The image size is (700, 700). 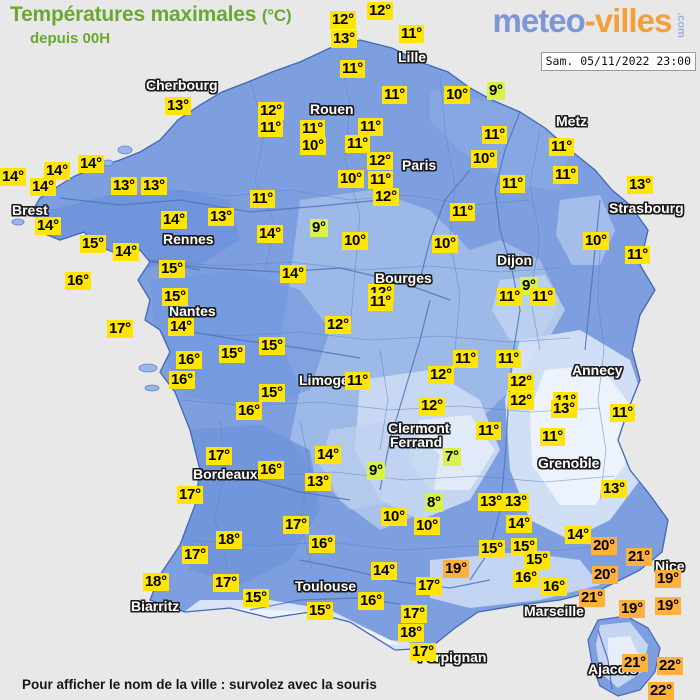 What do you see at coordinates (434, 503) in the screenshot?
I see `temperature-chip: 8°` at bounding box center [434, 503].